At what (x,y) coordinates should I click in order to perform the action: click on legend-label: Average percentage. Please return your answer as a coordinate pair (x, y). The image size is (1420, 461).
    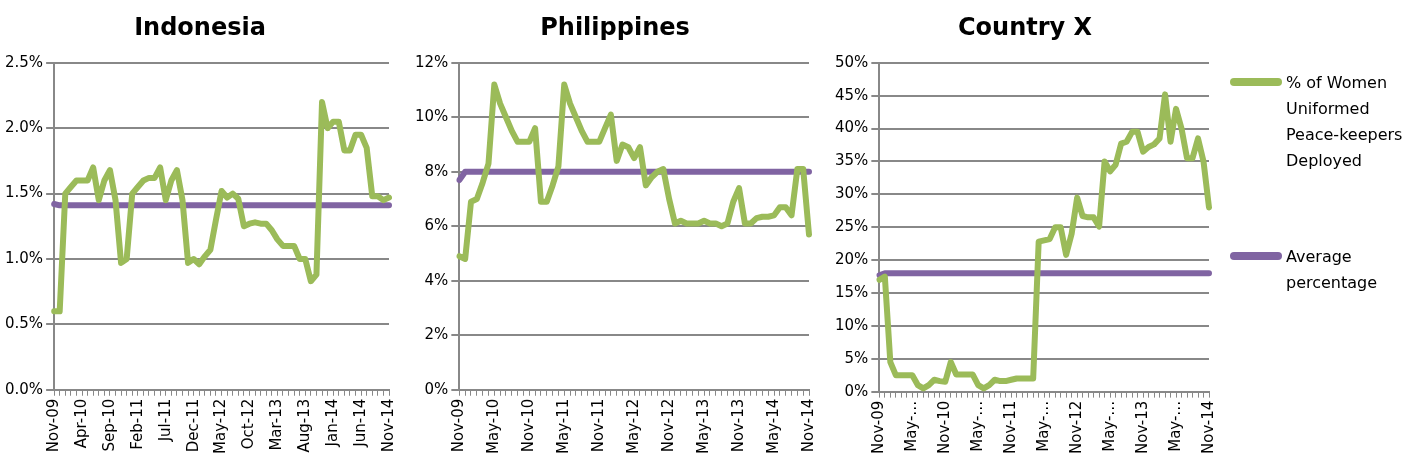
    Looking at the image, I should click on (1332, 270).